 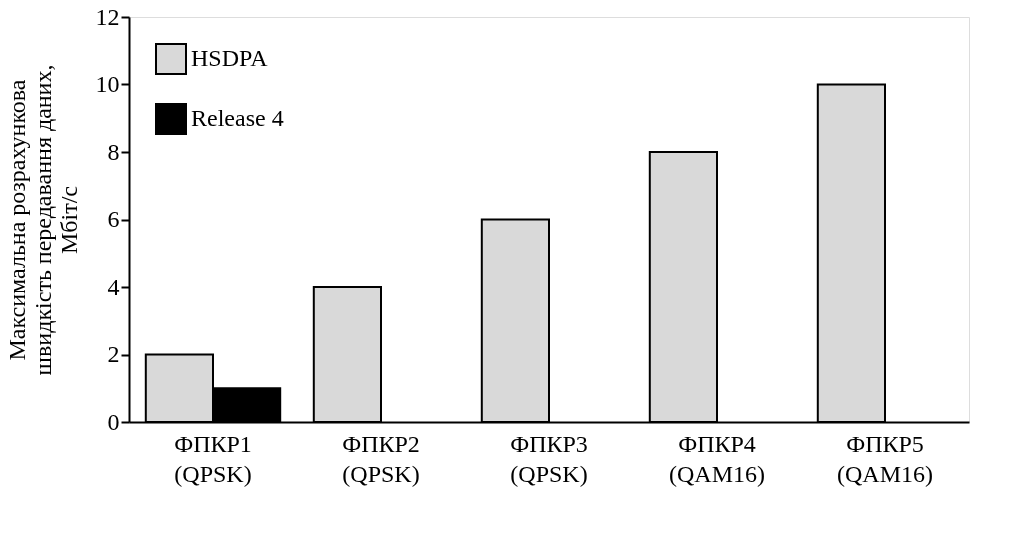 What do you see at coordinates (42, 220) in the screenshot?
I see `y-axis-title: Максимальна розрахункова швидкість передавання даних, Мбіт/с` at bounding box center [42, 220].